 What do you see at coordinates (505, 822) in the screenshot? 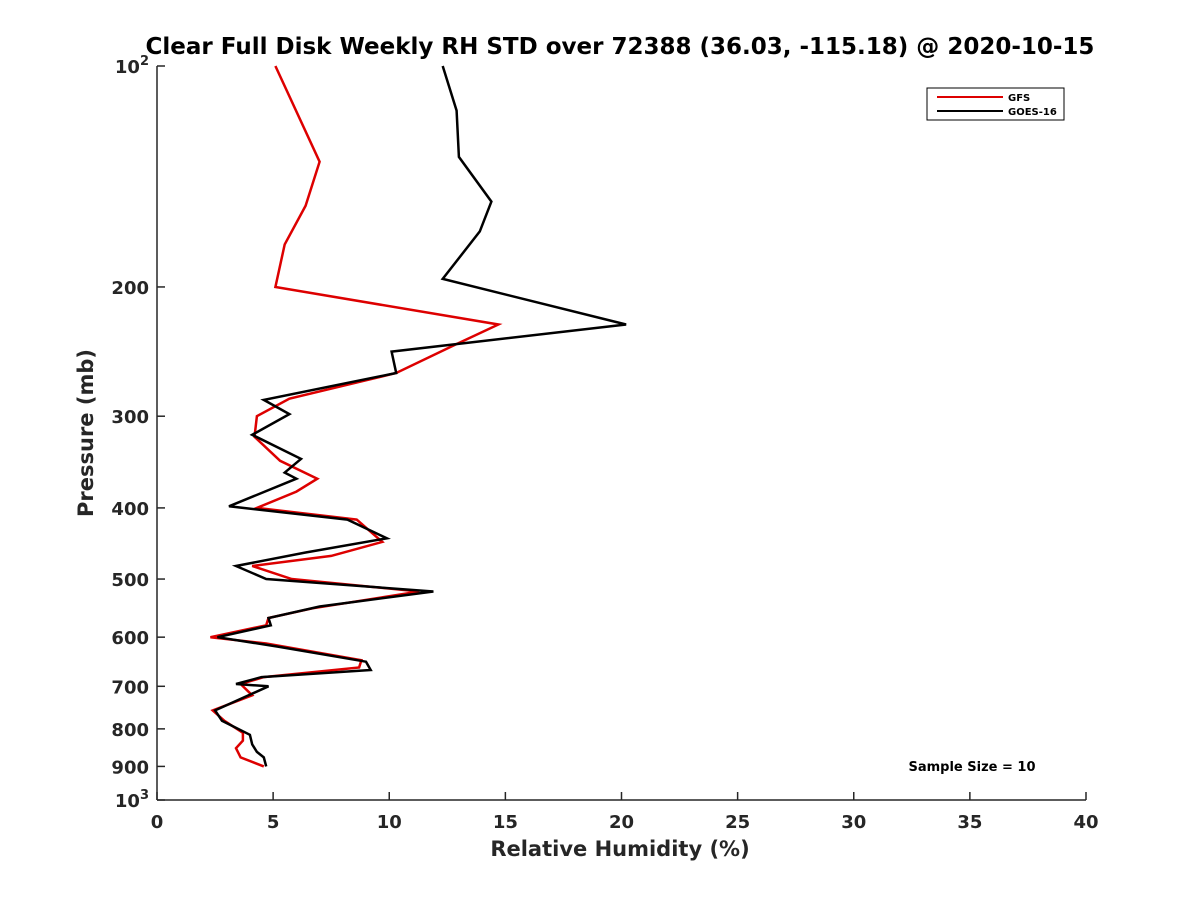
I see `x-tick-label: 15` at bounding box center [505, 822].